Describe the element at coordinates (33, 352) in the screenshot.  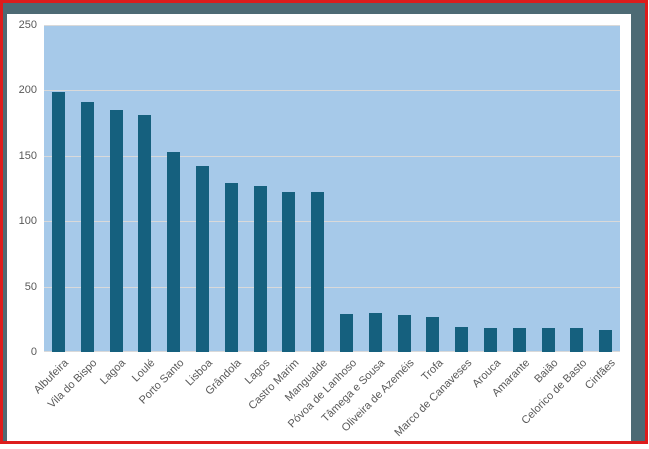
I see `y-tick-label: 0` at that location.